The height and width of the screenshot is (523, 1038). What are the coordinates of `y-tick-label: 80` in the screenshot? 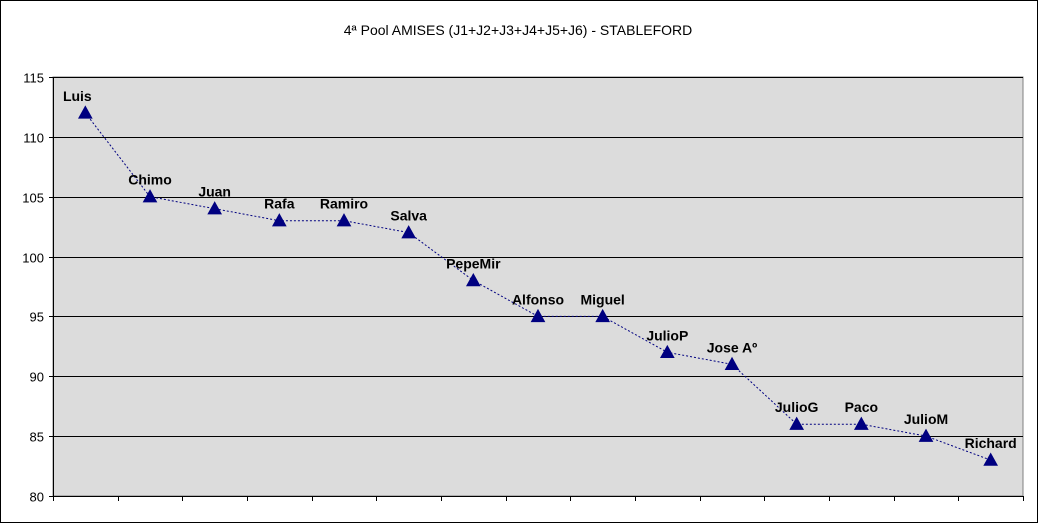 It's located at (37, 497).